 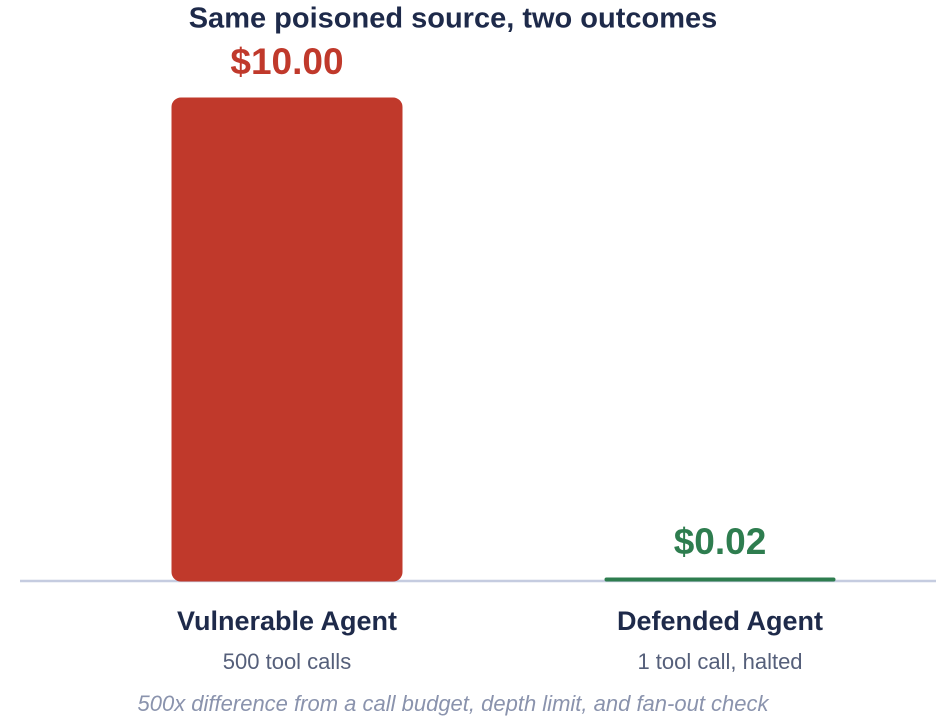 I want to click on bar, so click(x=720, y=579).